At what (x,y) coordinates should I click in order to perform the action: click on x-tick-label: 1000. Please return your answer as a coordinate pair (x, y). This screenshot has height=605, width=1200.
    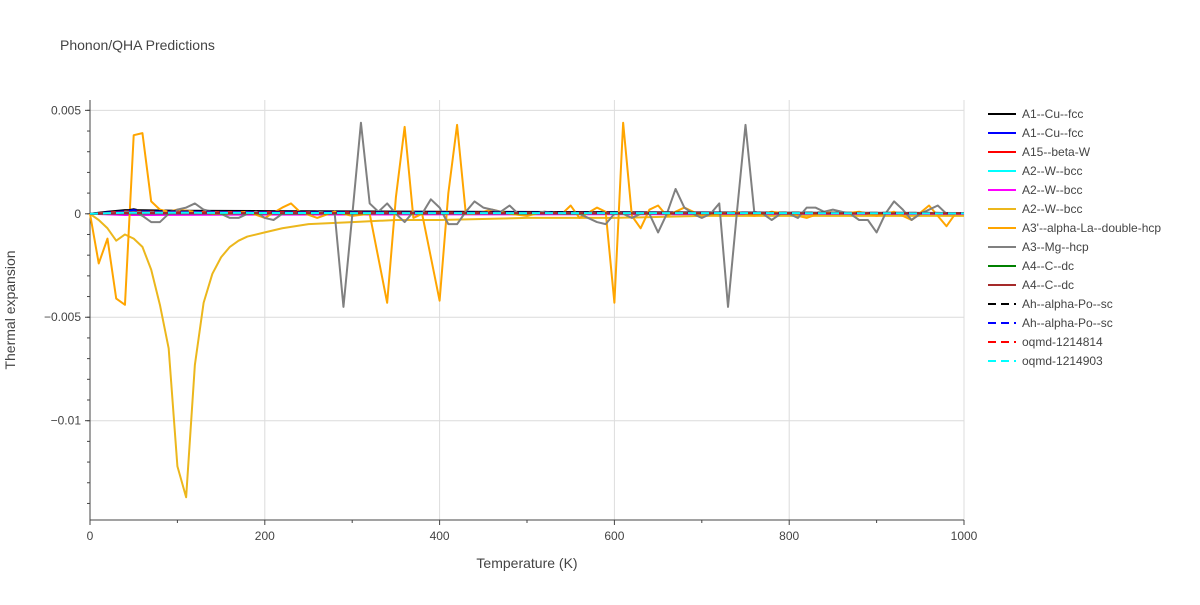
    Looking at the image, I should click on (964, 536).